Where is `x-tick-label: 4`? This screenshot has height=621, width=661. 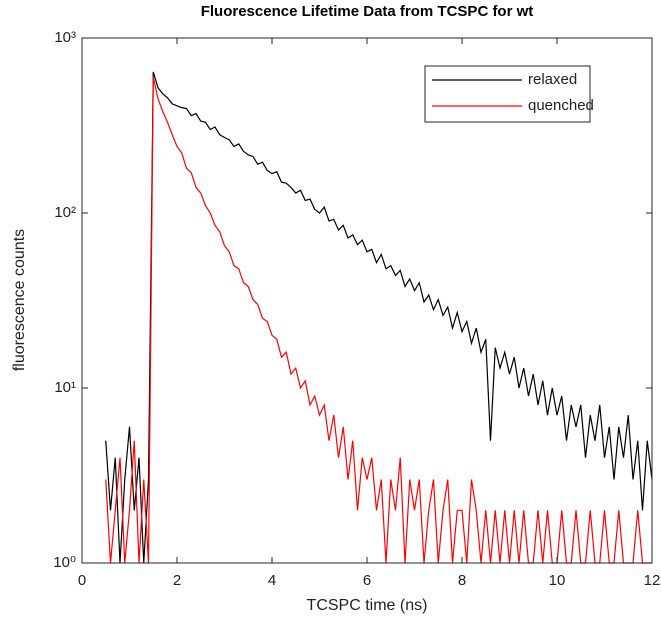 x-tick-label: 4 is located at coordinates (272, 580).